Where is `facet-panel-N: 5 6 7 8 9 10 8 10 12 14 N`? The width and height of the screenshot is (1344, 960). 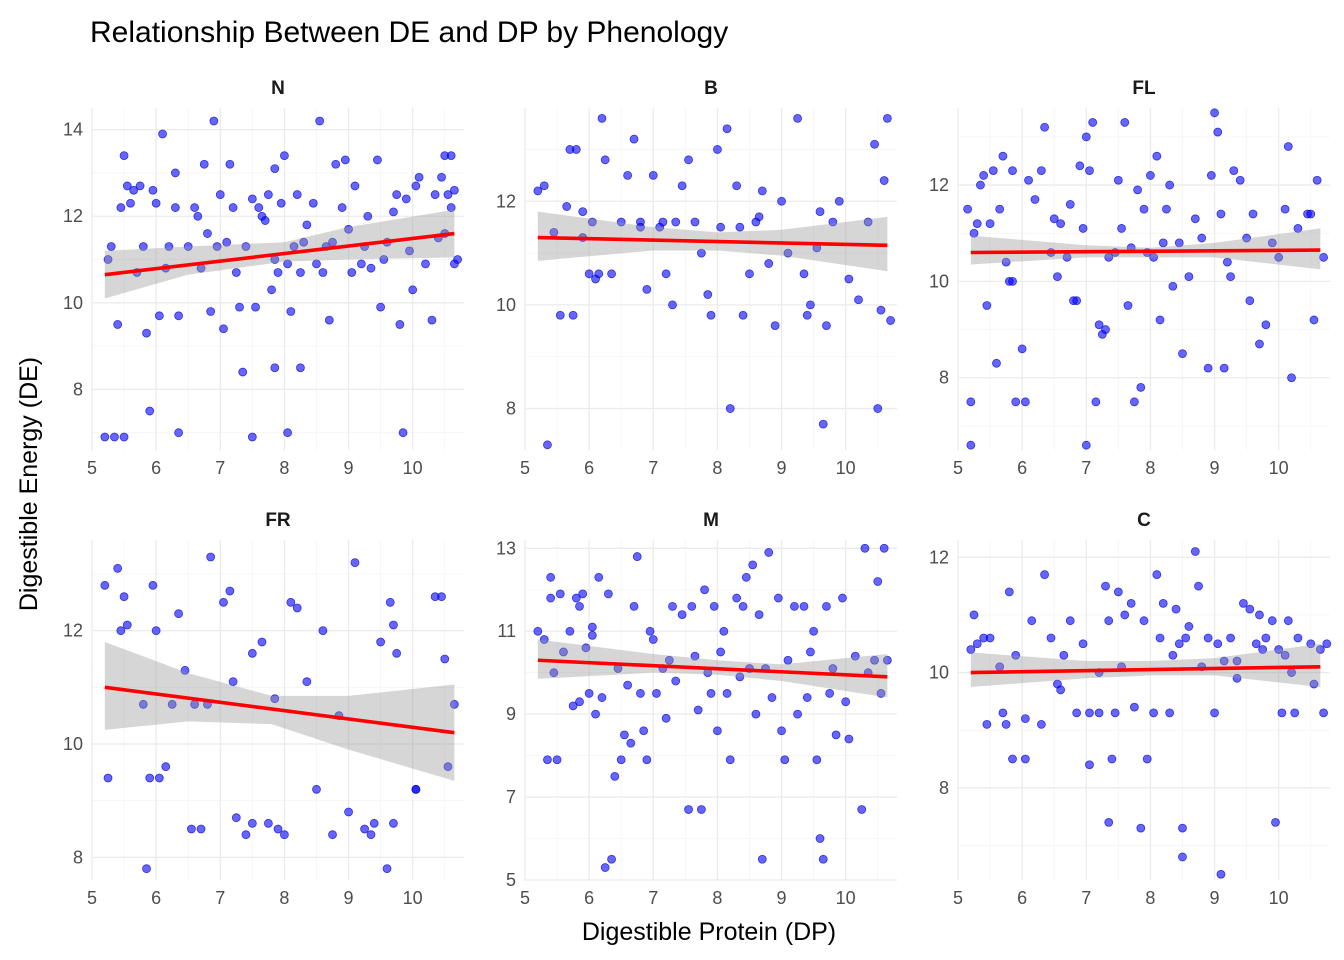 facet-panel-N: 5 6 7 8 9 10 8 10 12 14 N is located at coordinates (263, 278).